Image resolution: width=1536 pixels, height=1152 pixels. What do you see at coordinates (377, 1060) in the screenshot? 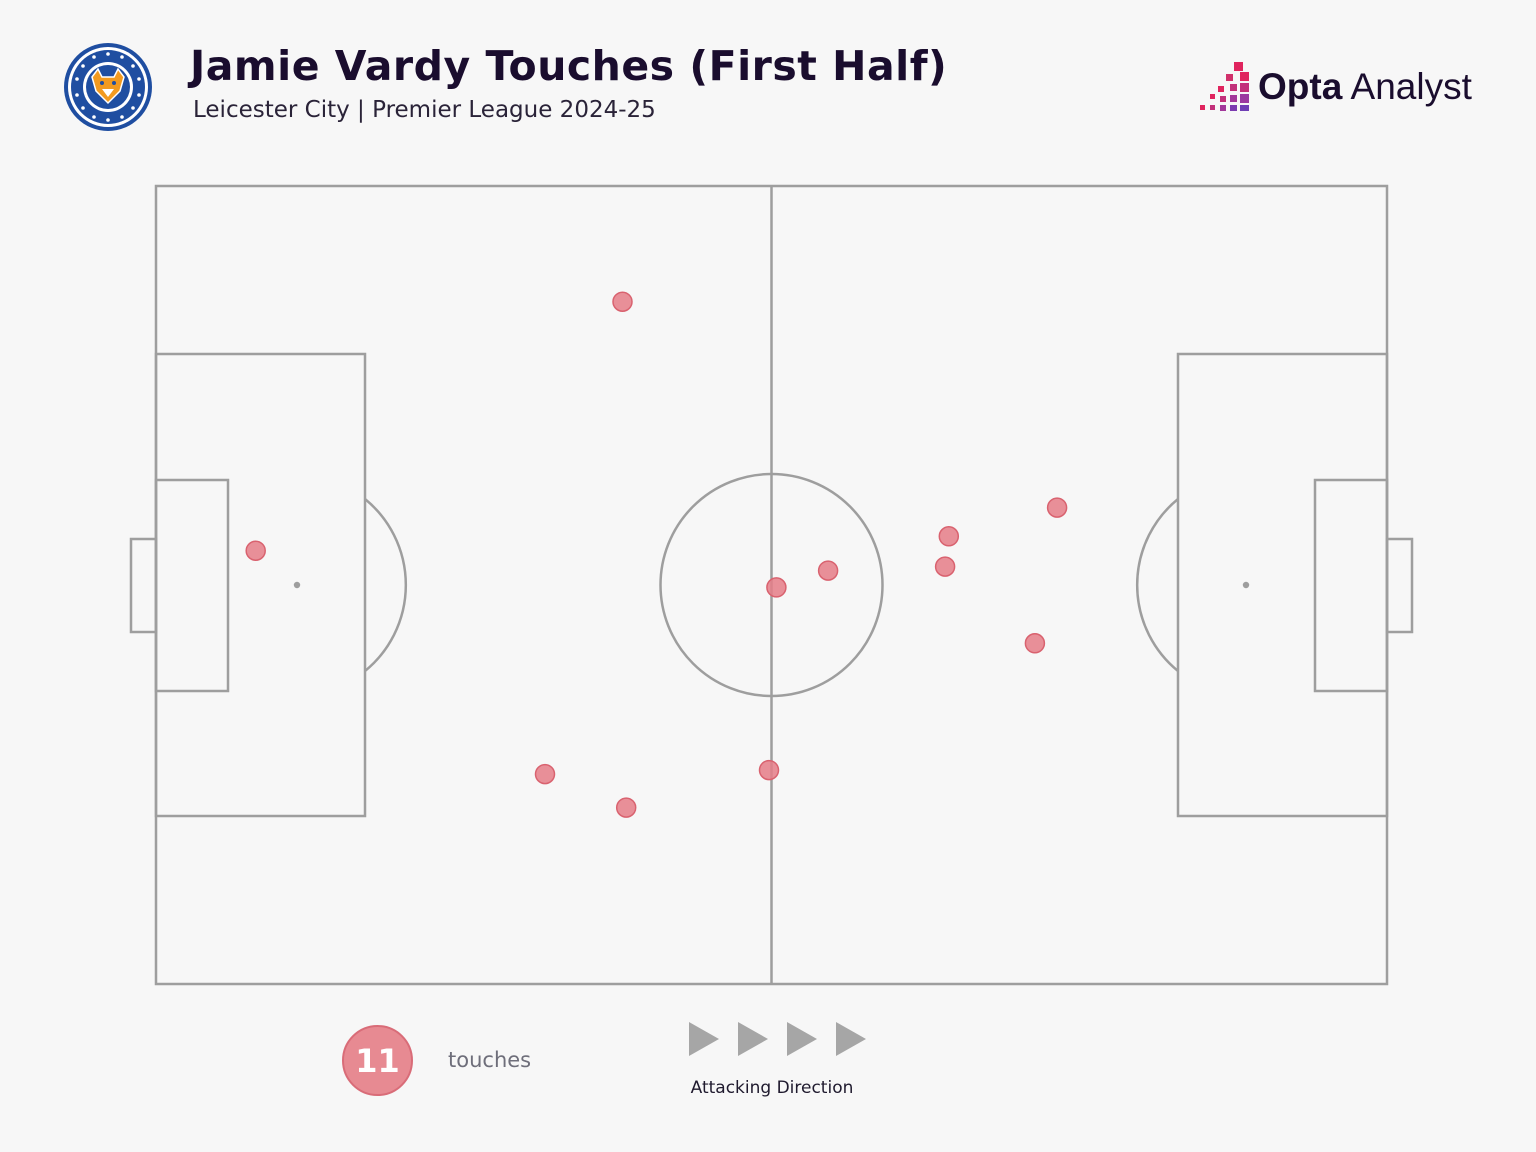
I see `touch-count-badge: 11` at bounding box center [377, 1060].